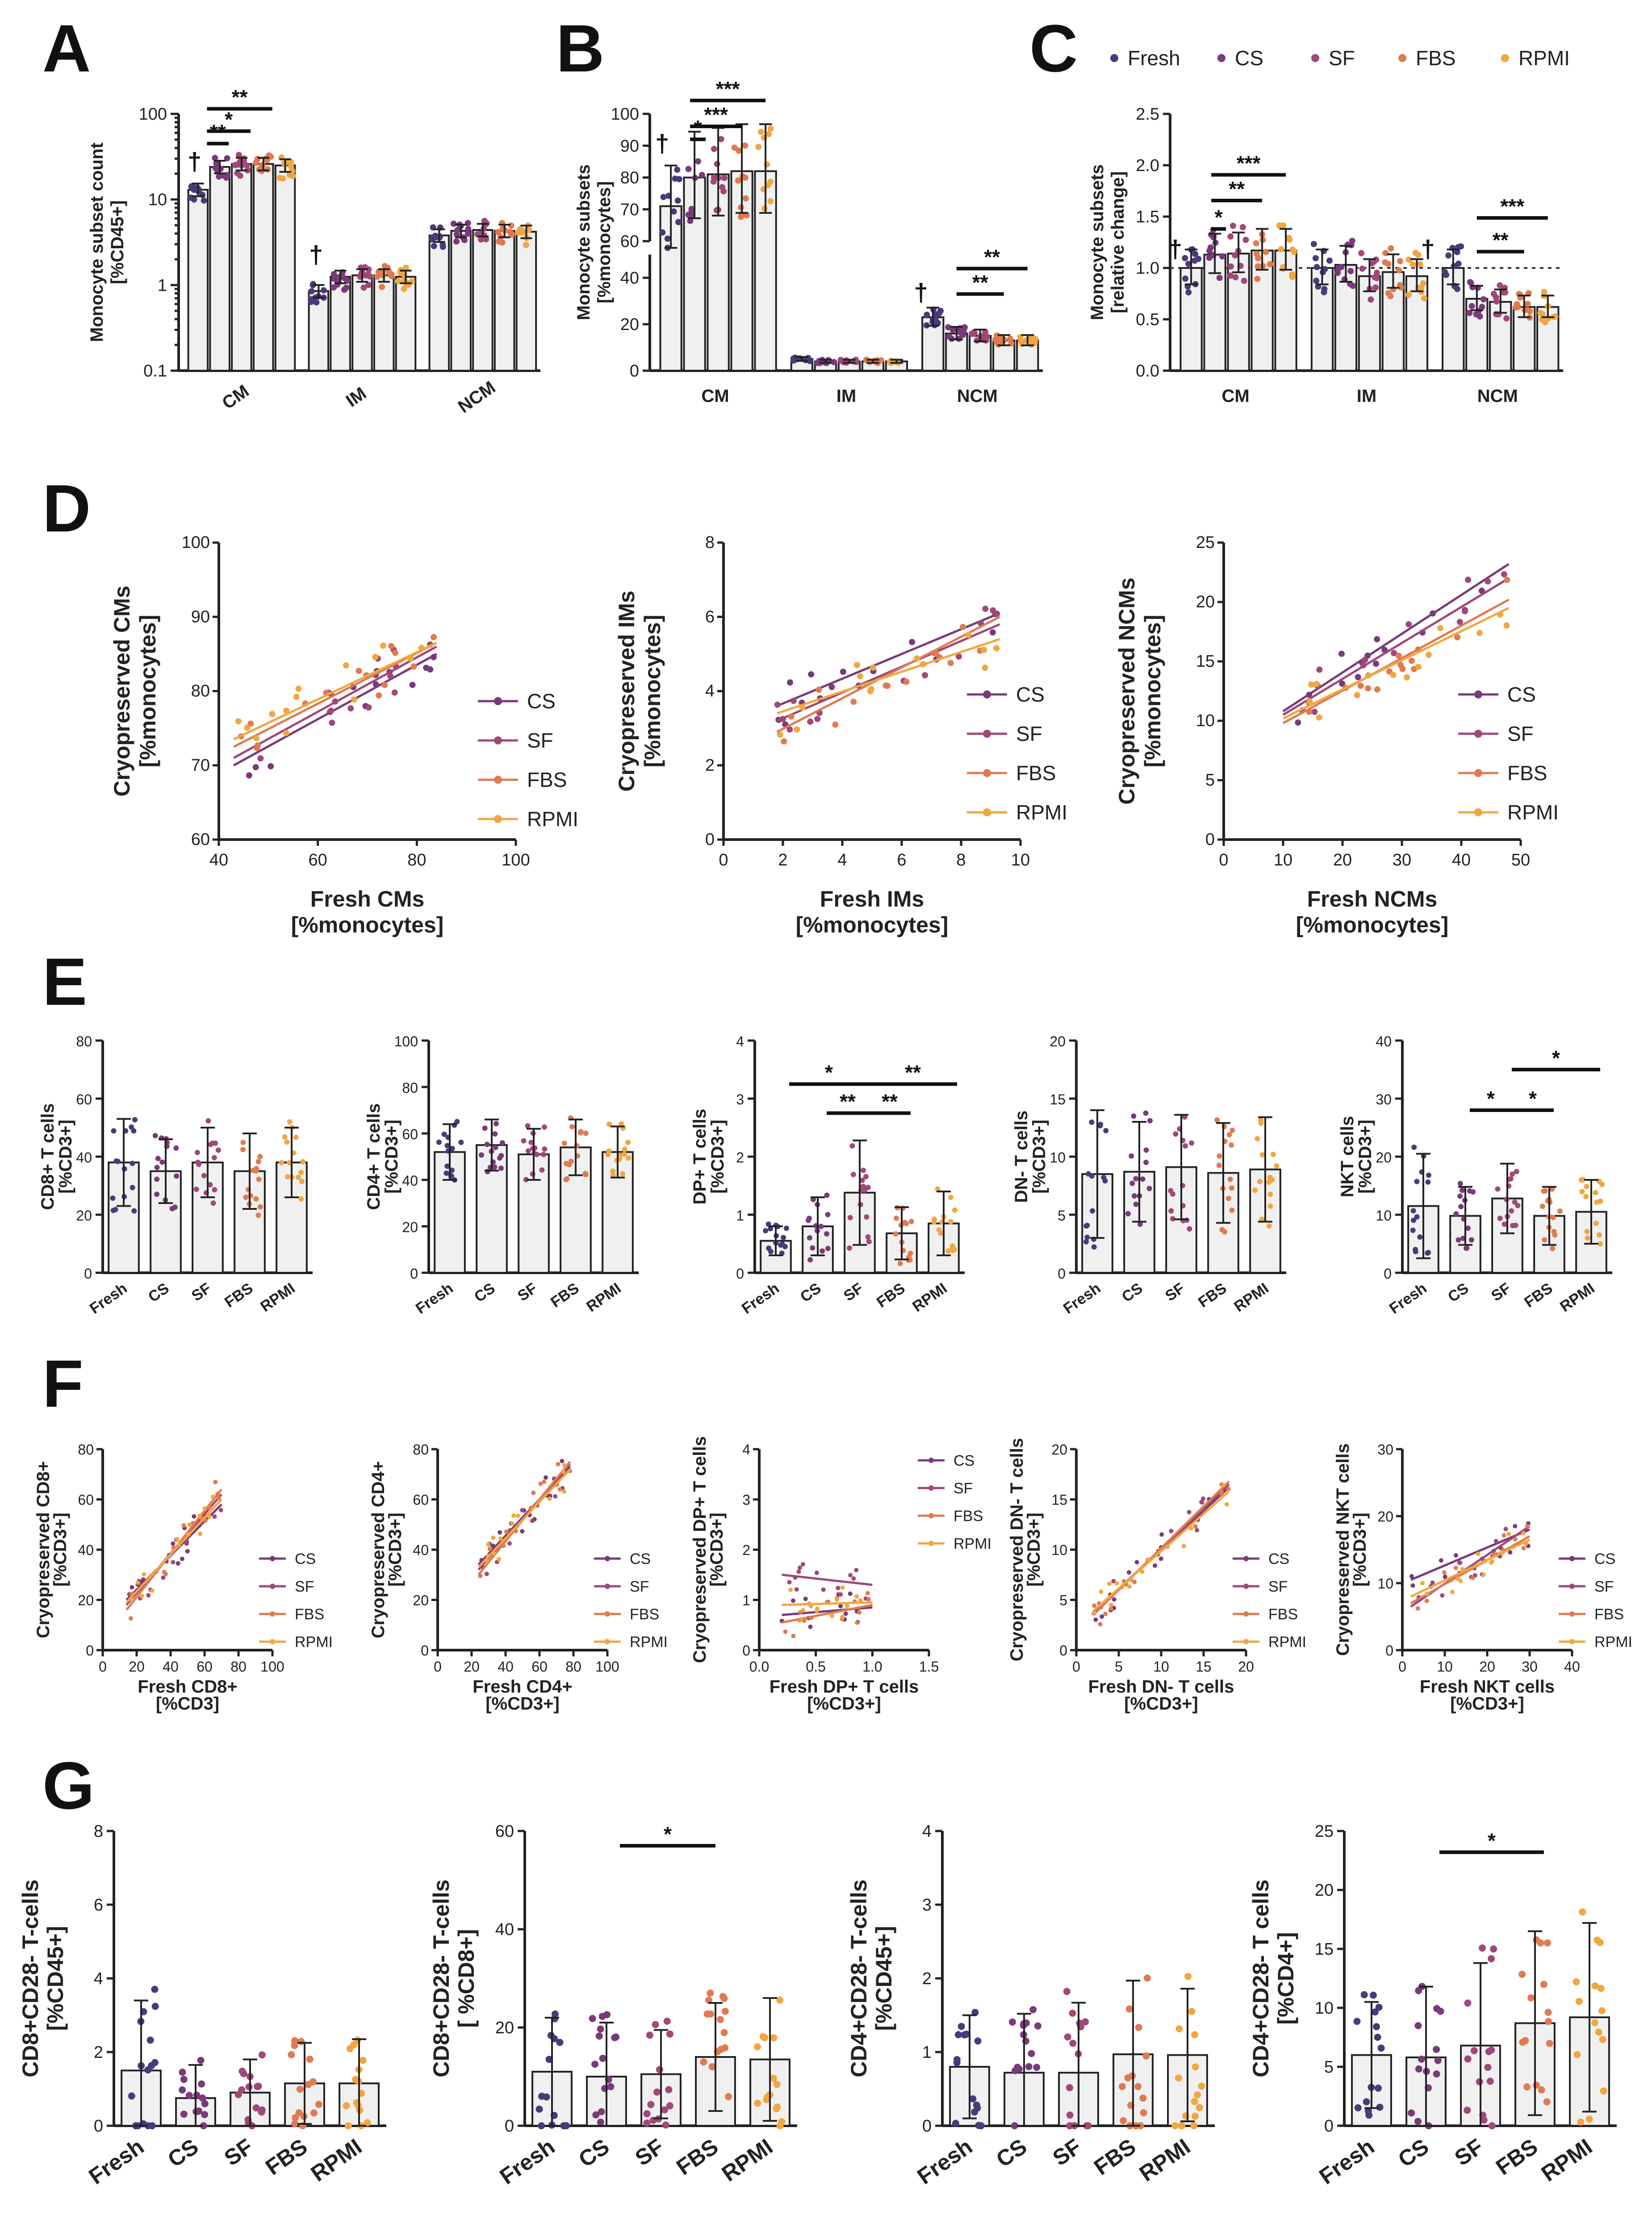 The height and width of the screenshot is (2224, 1652). What do you see at coordinates (872, 1667) in the screenshot?
I see `x-tick-label: 1.0` at bounding box center [872, 1667].